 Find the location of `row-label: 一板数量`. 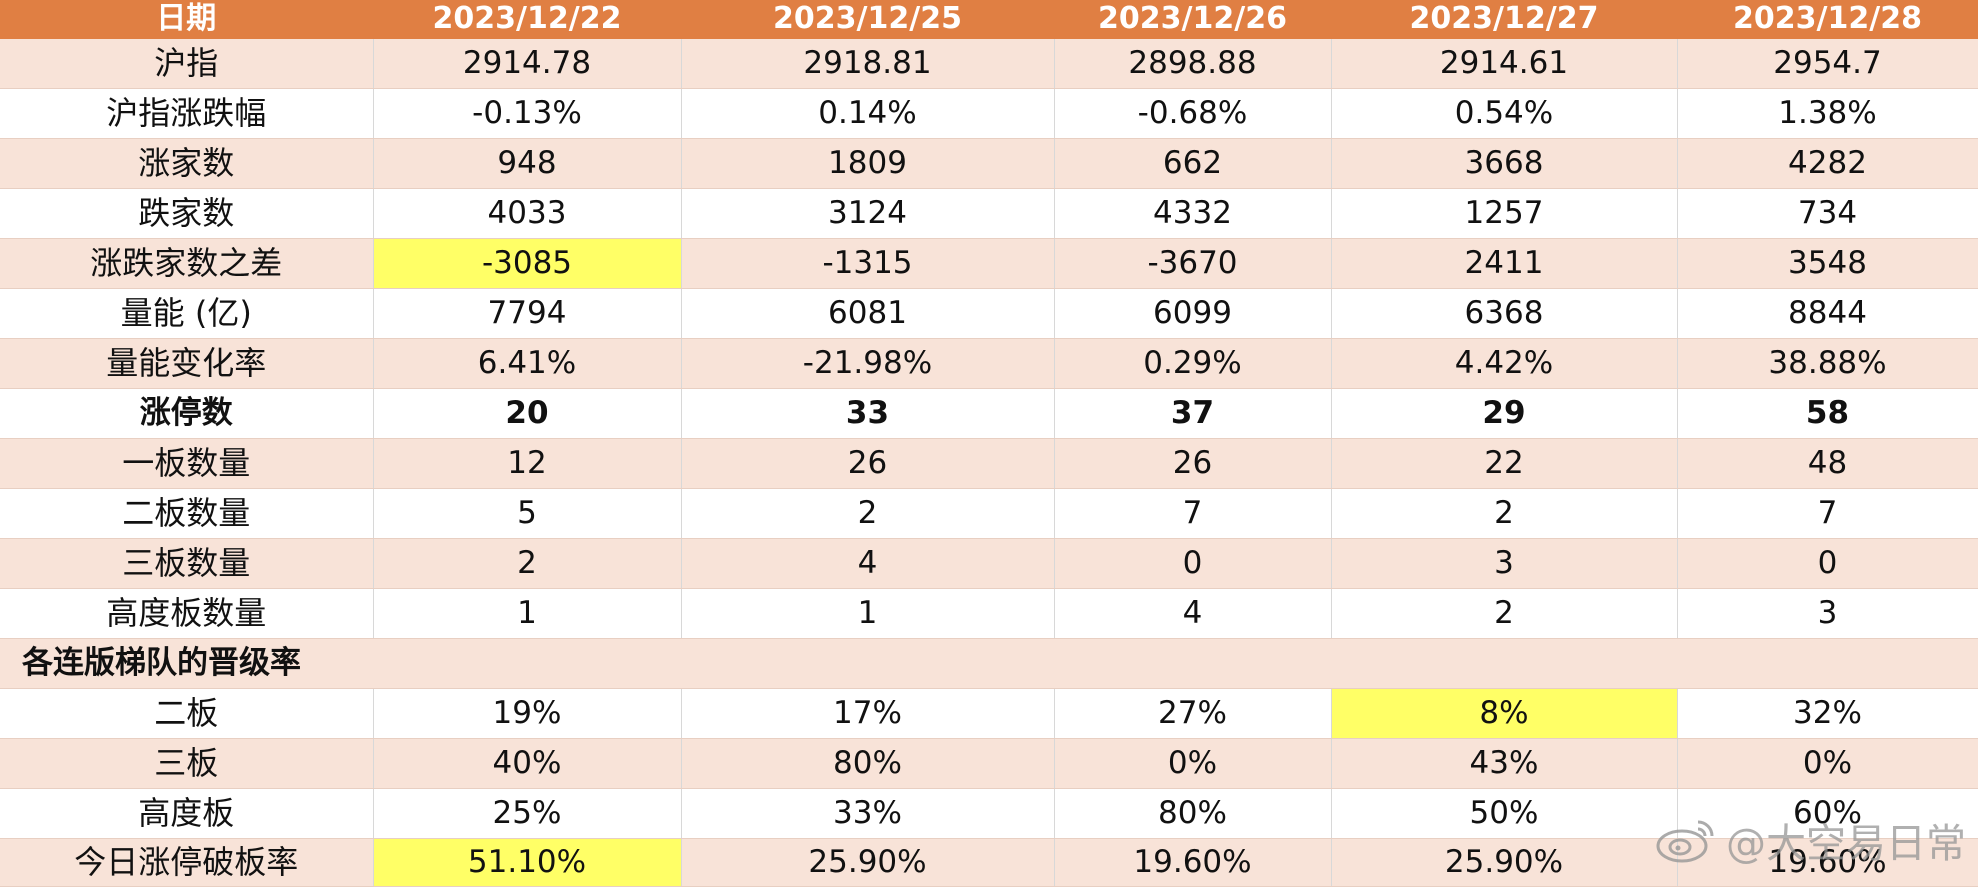

row-label: 一板数量 is located at coordinates (187, 463).